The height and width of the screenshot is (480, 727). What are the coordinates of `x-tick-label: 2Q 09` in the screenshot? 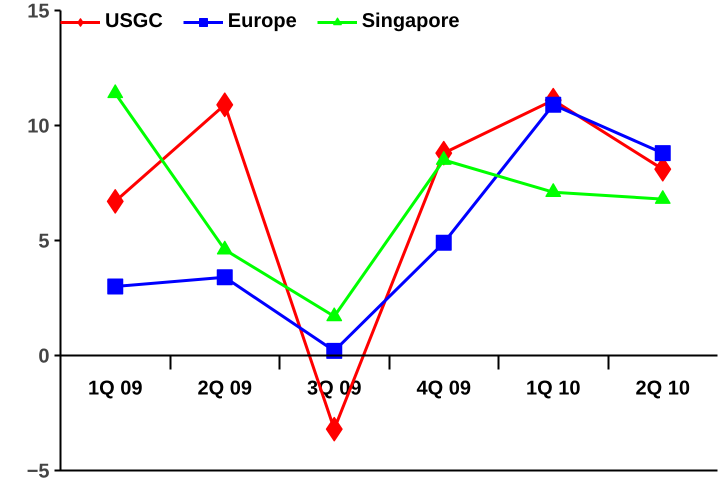 It's located at (225, 389).